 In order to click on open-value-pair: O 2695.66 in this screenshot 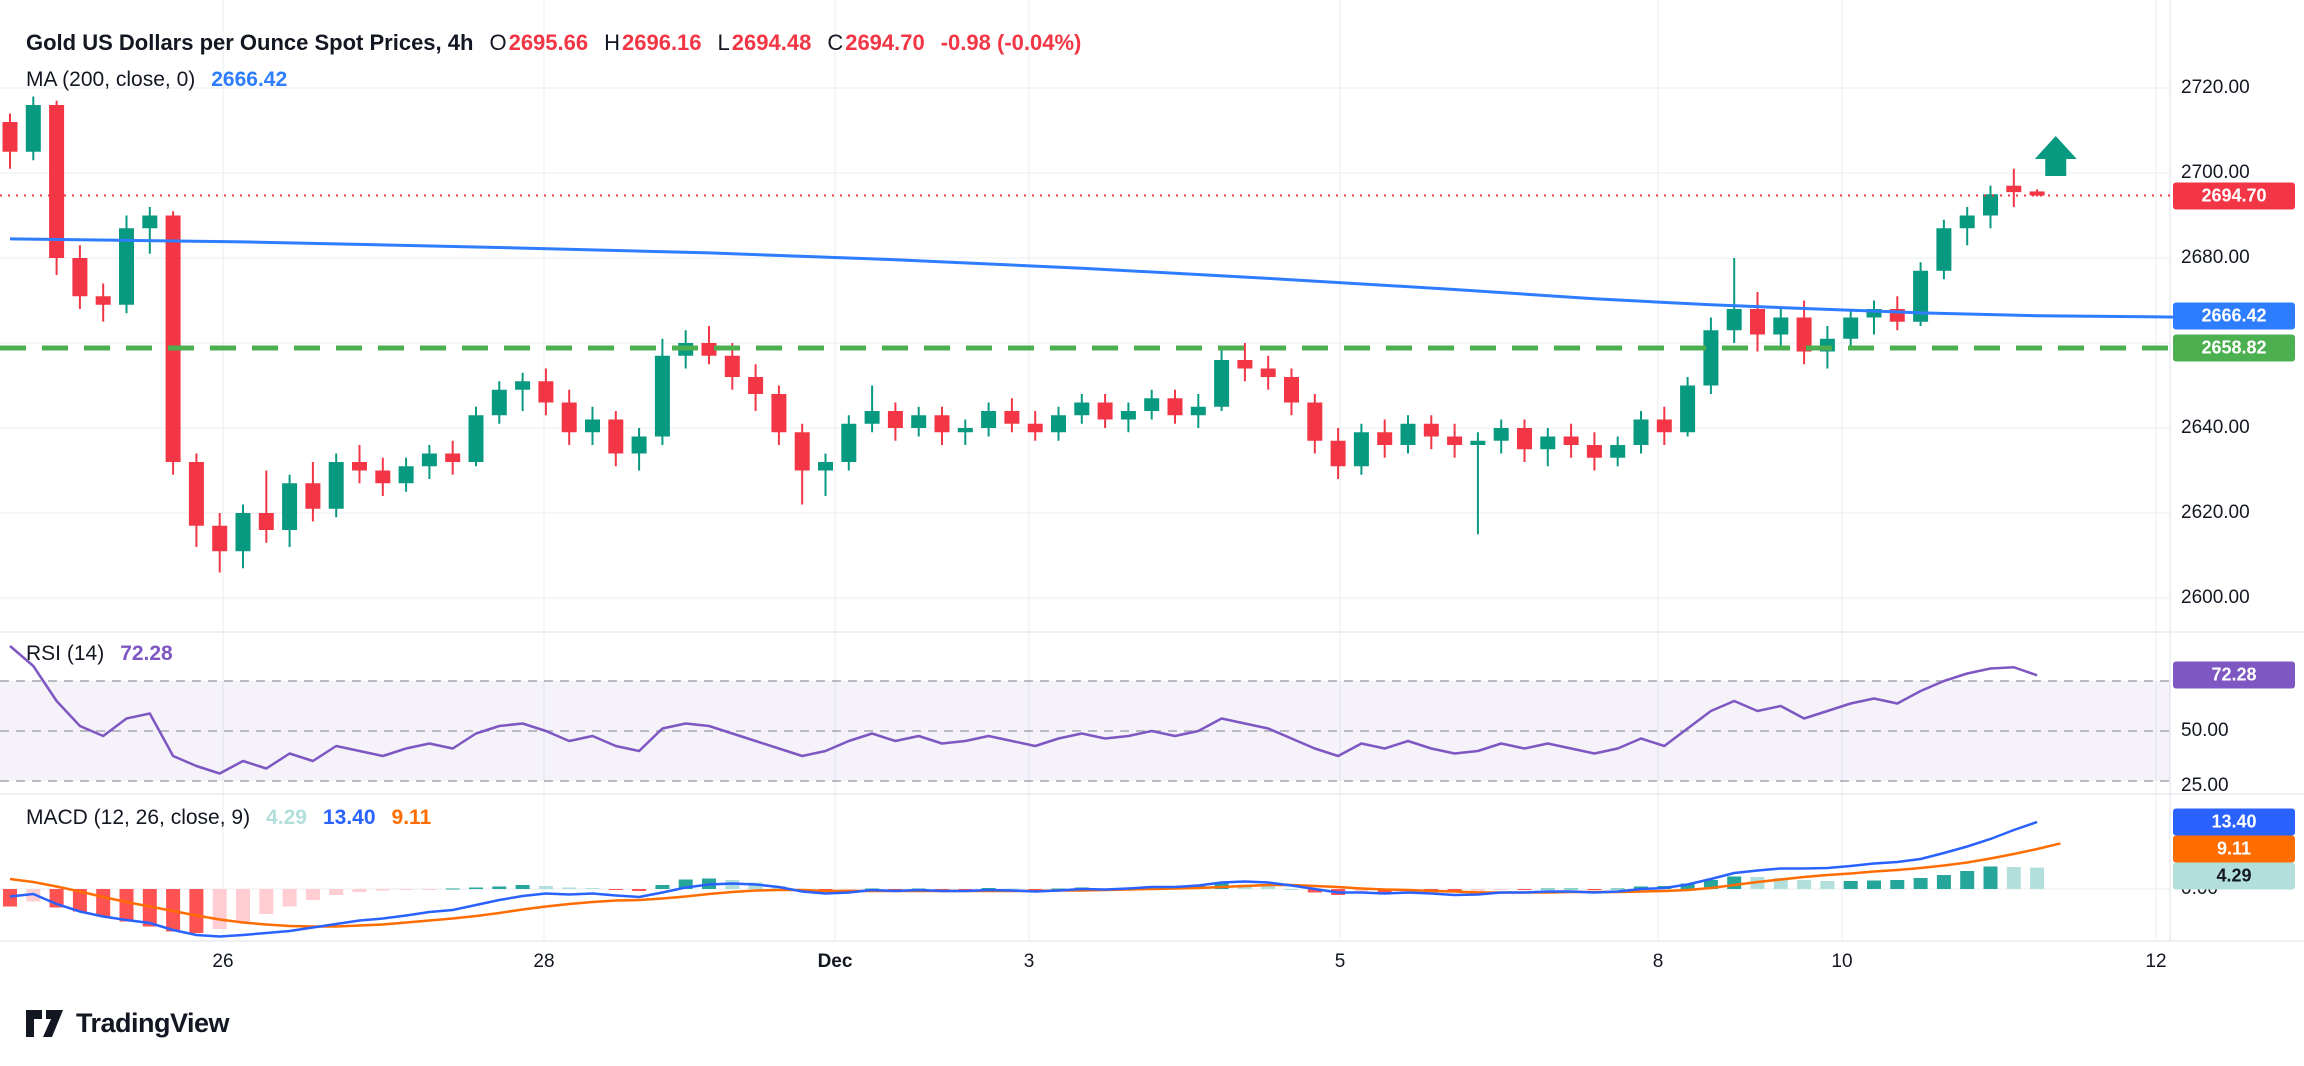, I will do `click(538, 43)`.